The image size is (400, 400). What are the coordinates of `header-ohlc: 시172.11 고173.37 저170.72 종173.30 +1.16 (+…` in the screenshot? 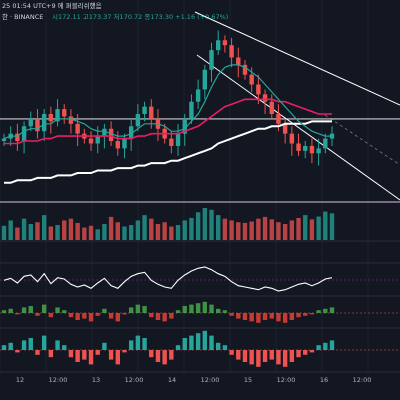 It's located at (140, 16).